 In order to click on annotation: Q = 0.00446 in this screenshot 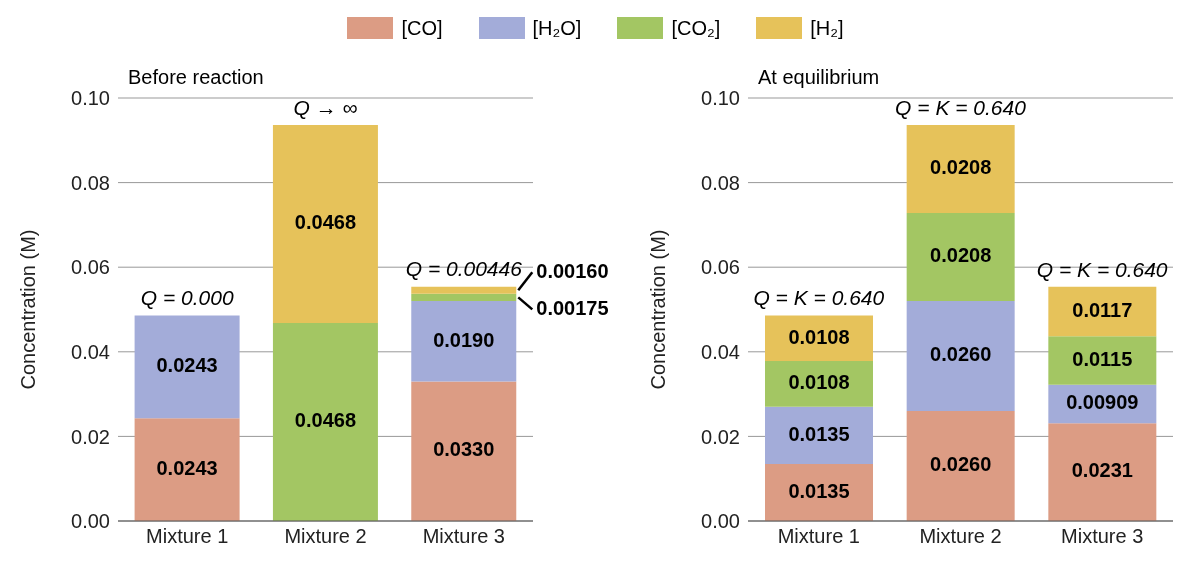, I will do `click(464, 268)`.